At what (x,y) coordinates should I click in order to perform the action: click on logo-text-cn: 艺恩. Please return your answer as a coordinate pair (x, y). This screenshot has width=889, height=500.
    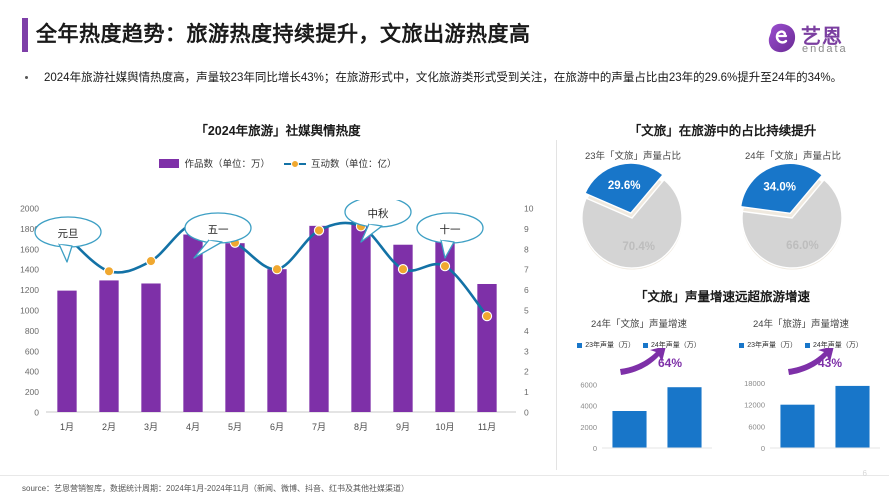
    Looking at the image, I should click on (822, 37).